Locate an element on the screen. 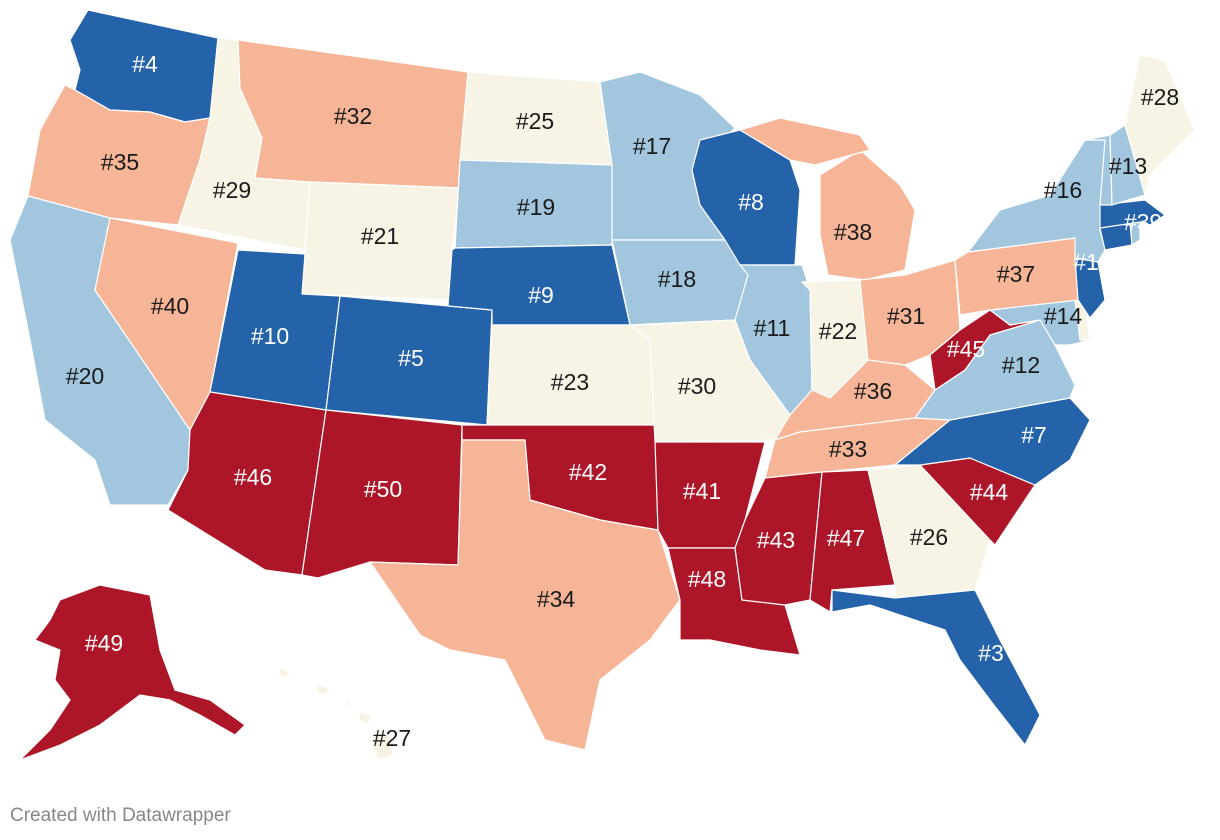  state-label-NY: #16 is located at coordinates (1063, 190).